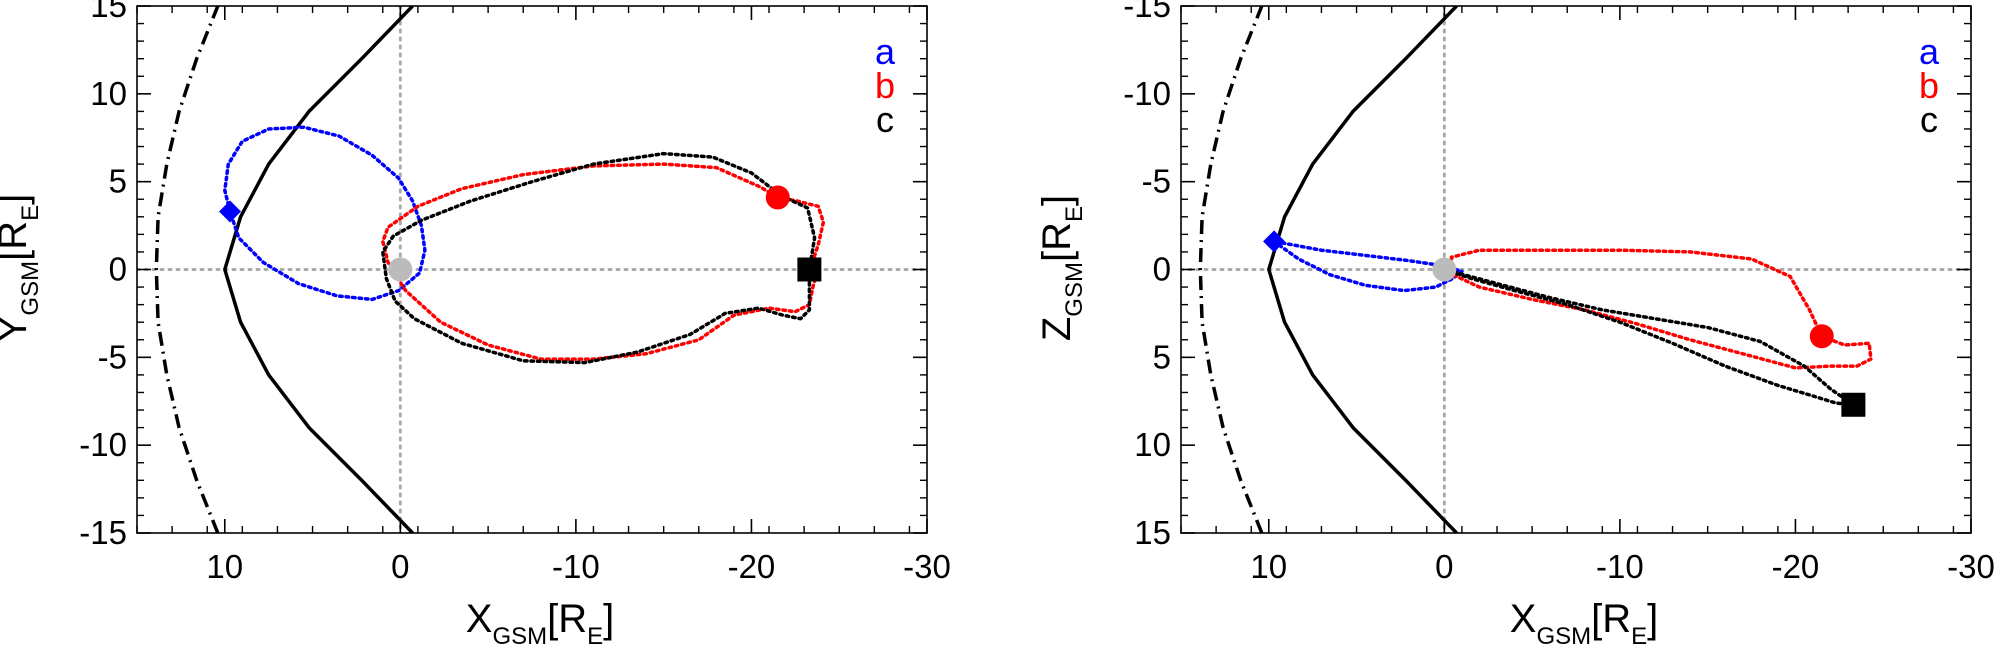  I want to click on y-axis-label-main: Z, so click(1057, 329).